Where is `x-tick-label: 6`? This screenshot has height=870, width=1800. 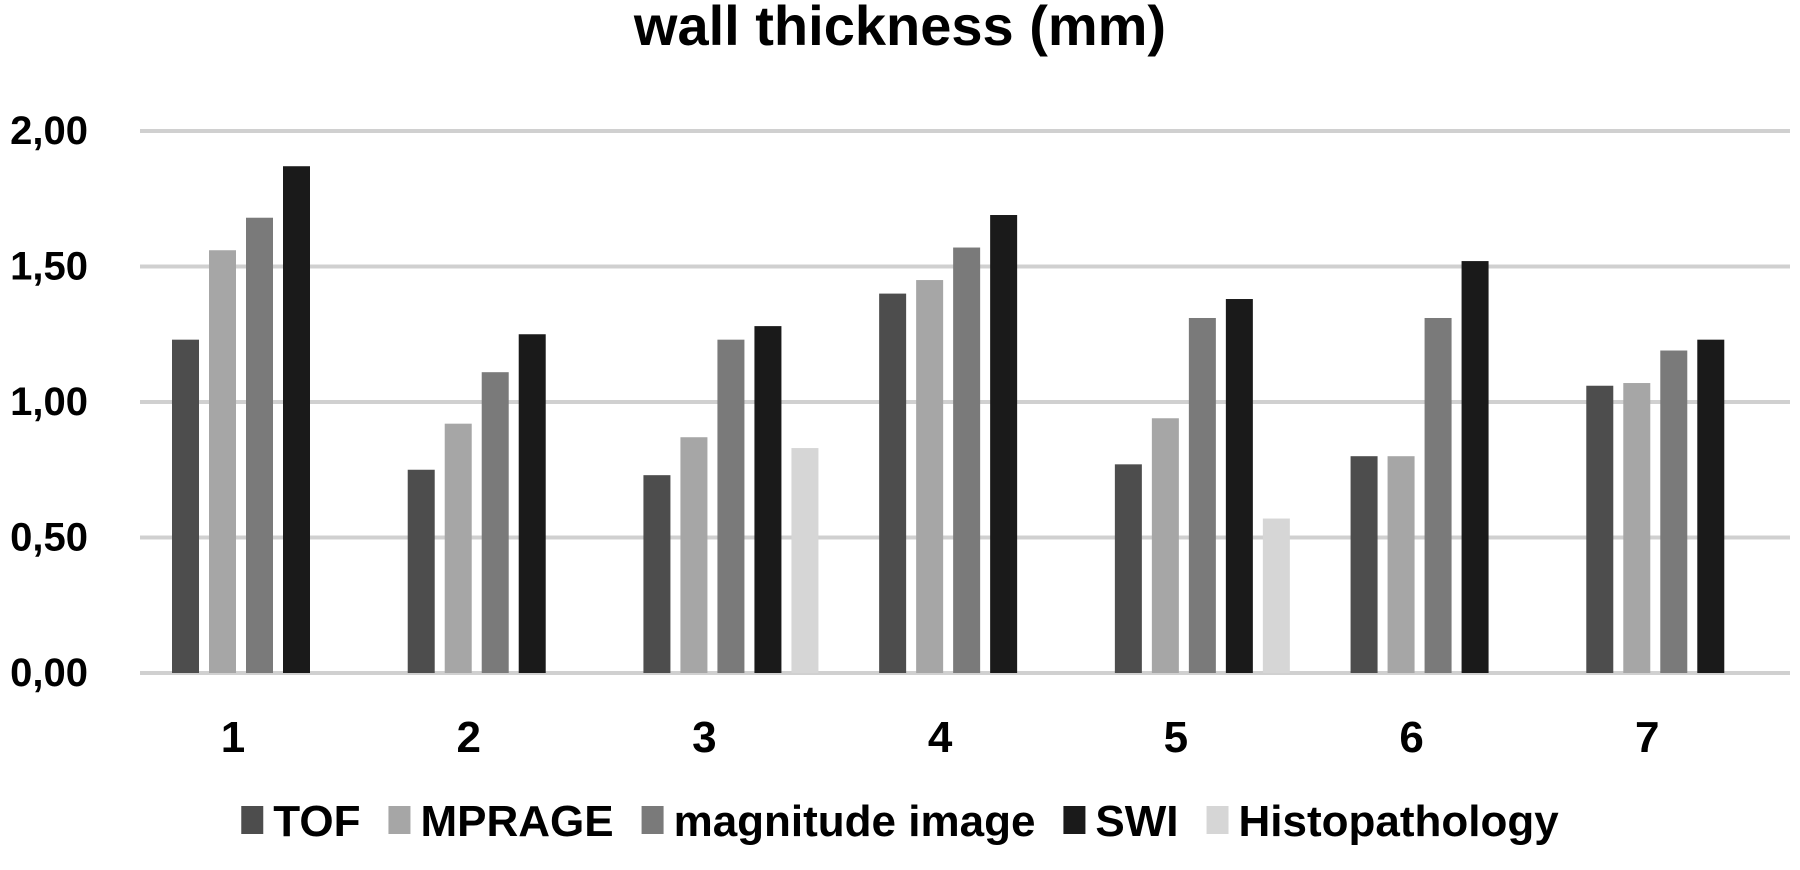 x-tick-label: 6 is located at coordinates (1411, 737).